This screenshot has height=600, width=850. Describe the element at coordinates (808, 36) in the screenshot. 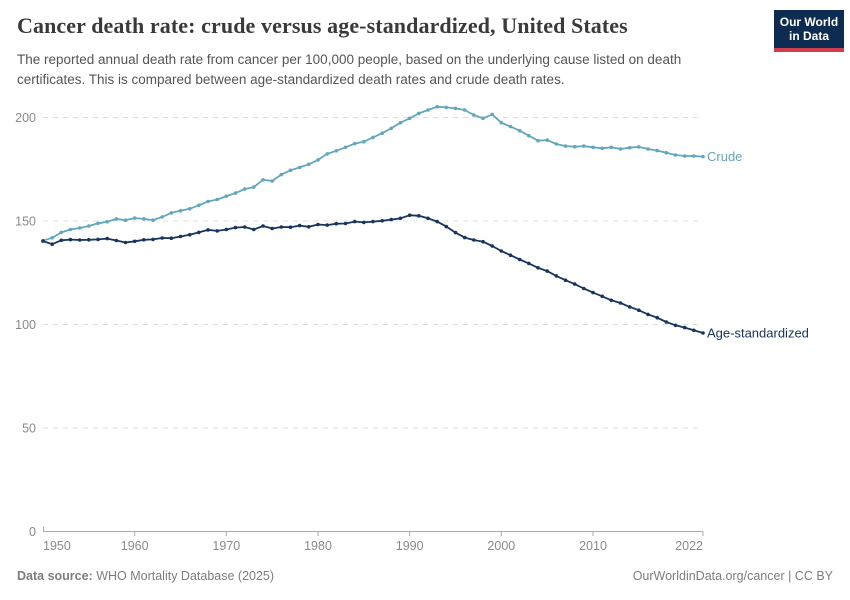

I see `owid-logo-line2: in Data` at that location.